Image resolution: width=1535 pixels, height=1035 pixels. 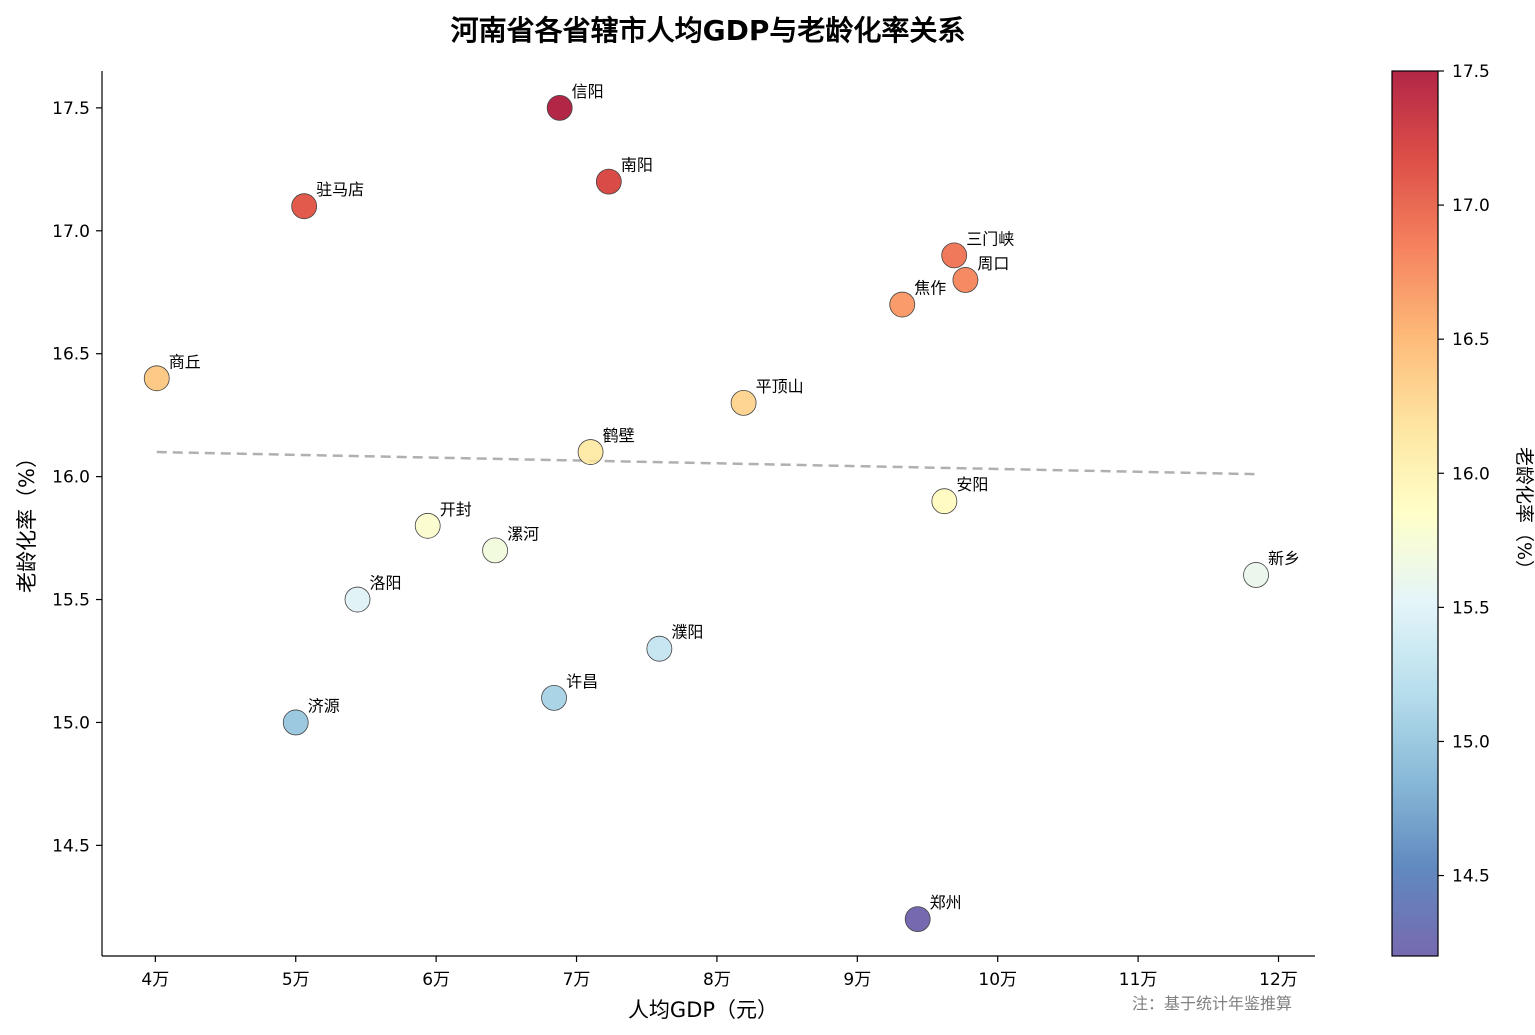 I want to click on data-point-label: 郑州, so click(x=946, y=902).